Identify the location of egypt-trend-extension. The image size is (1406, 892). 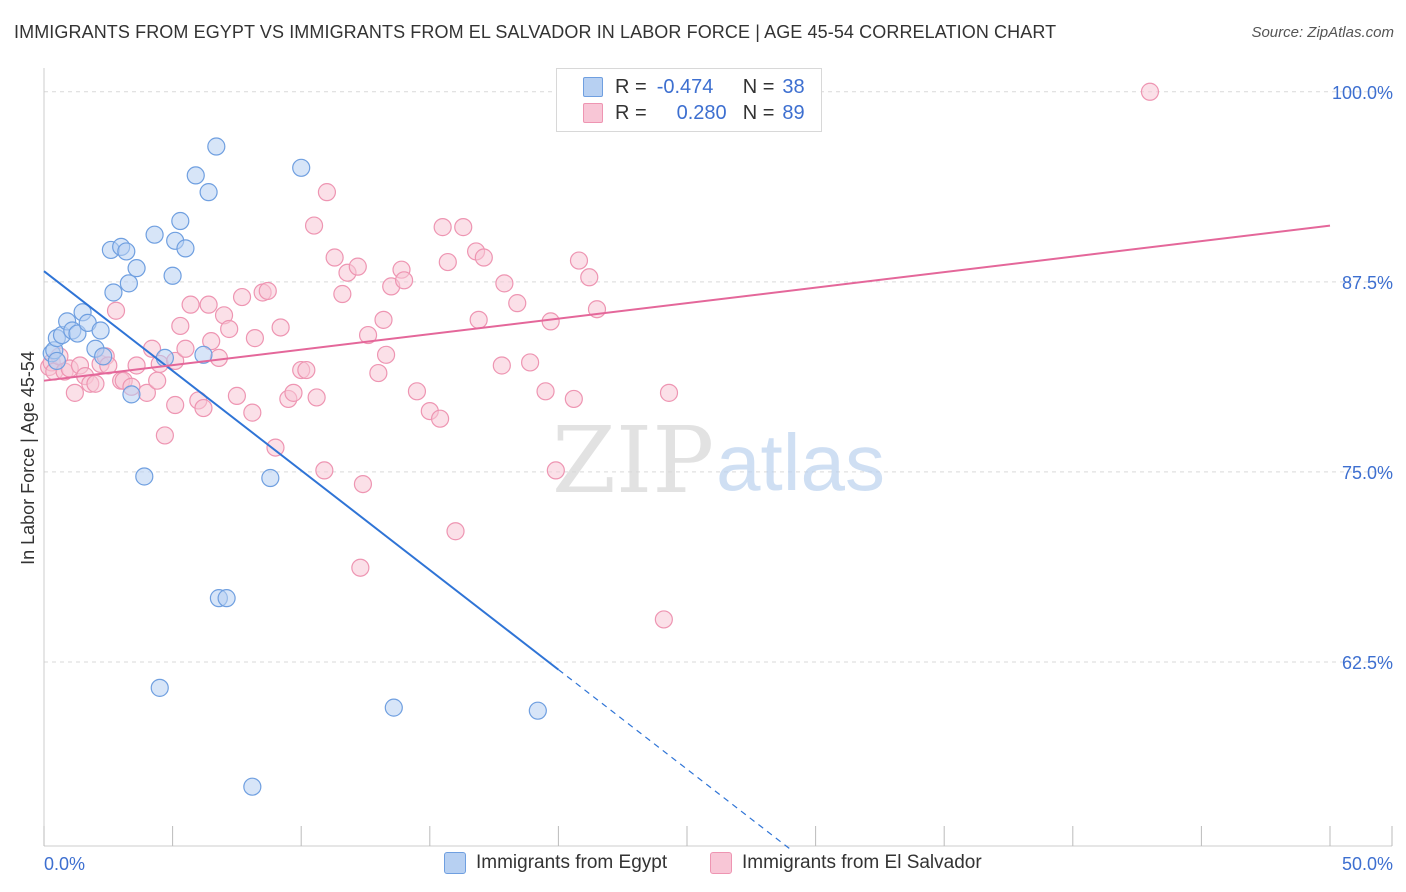
(674, 759).